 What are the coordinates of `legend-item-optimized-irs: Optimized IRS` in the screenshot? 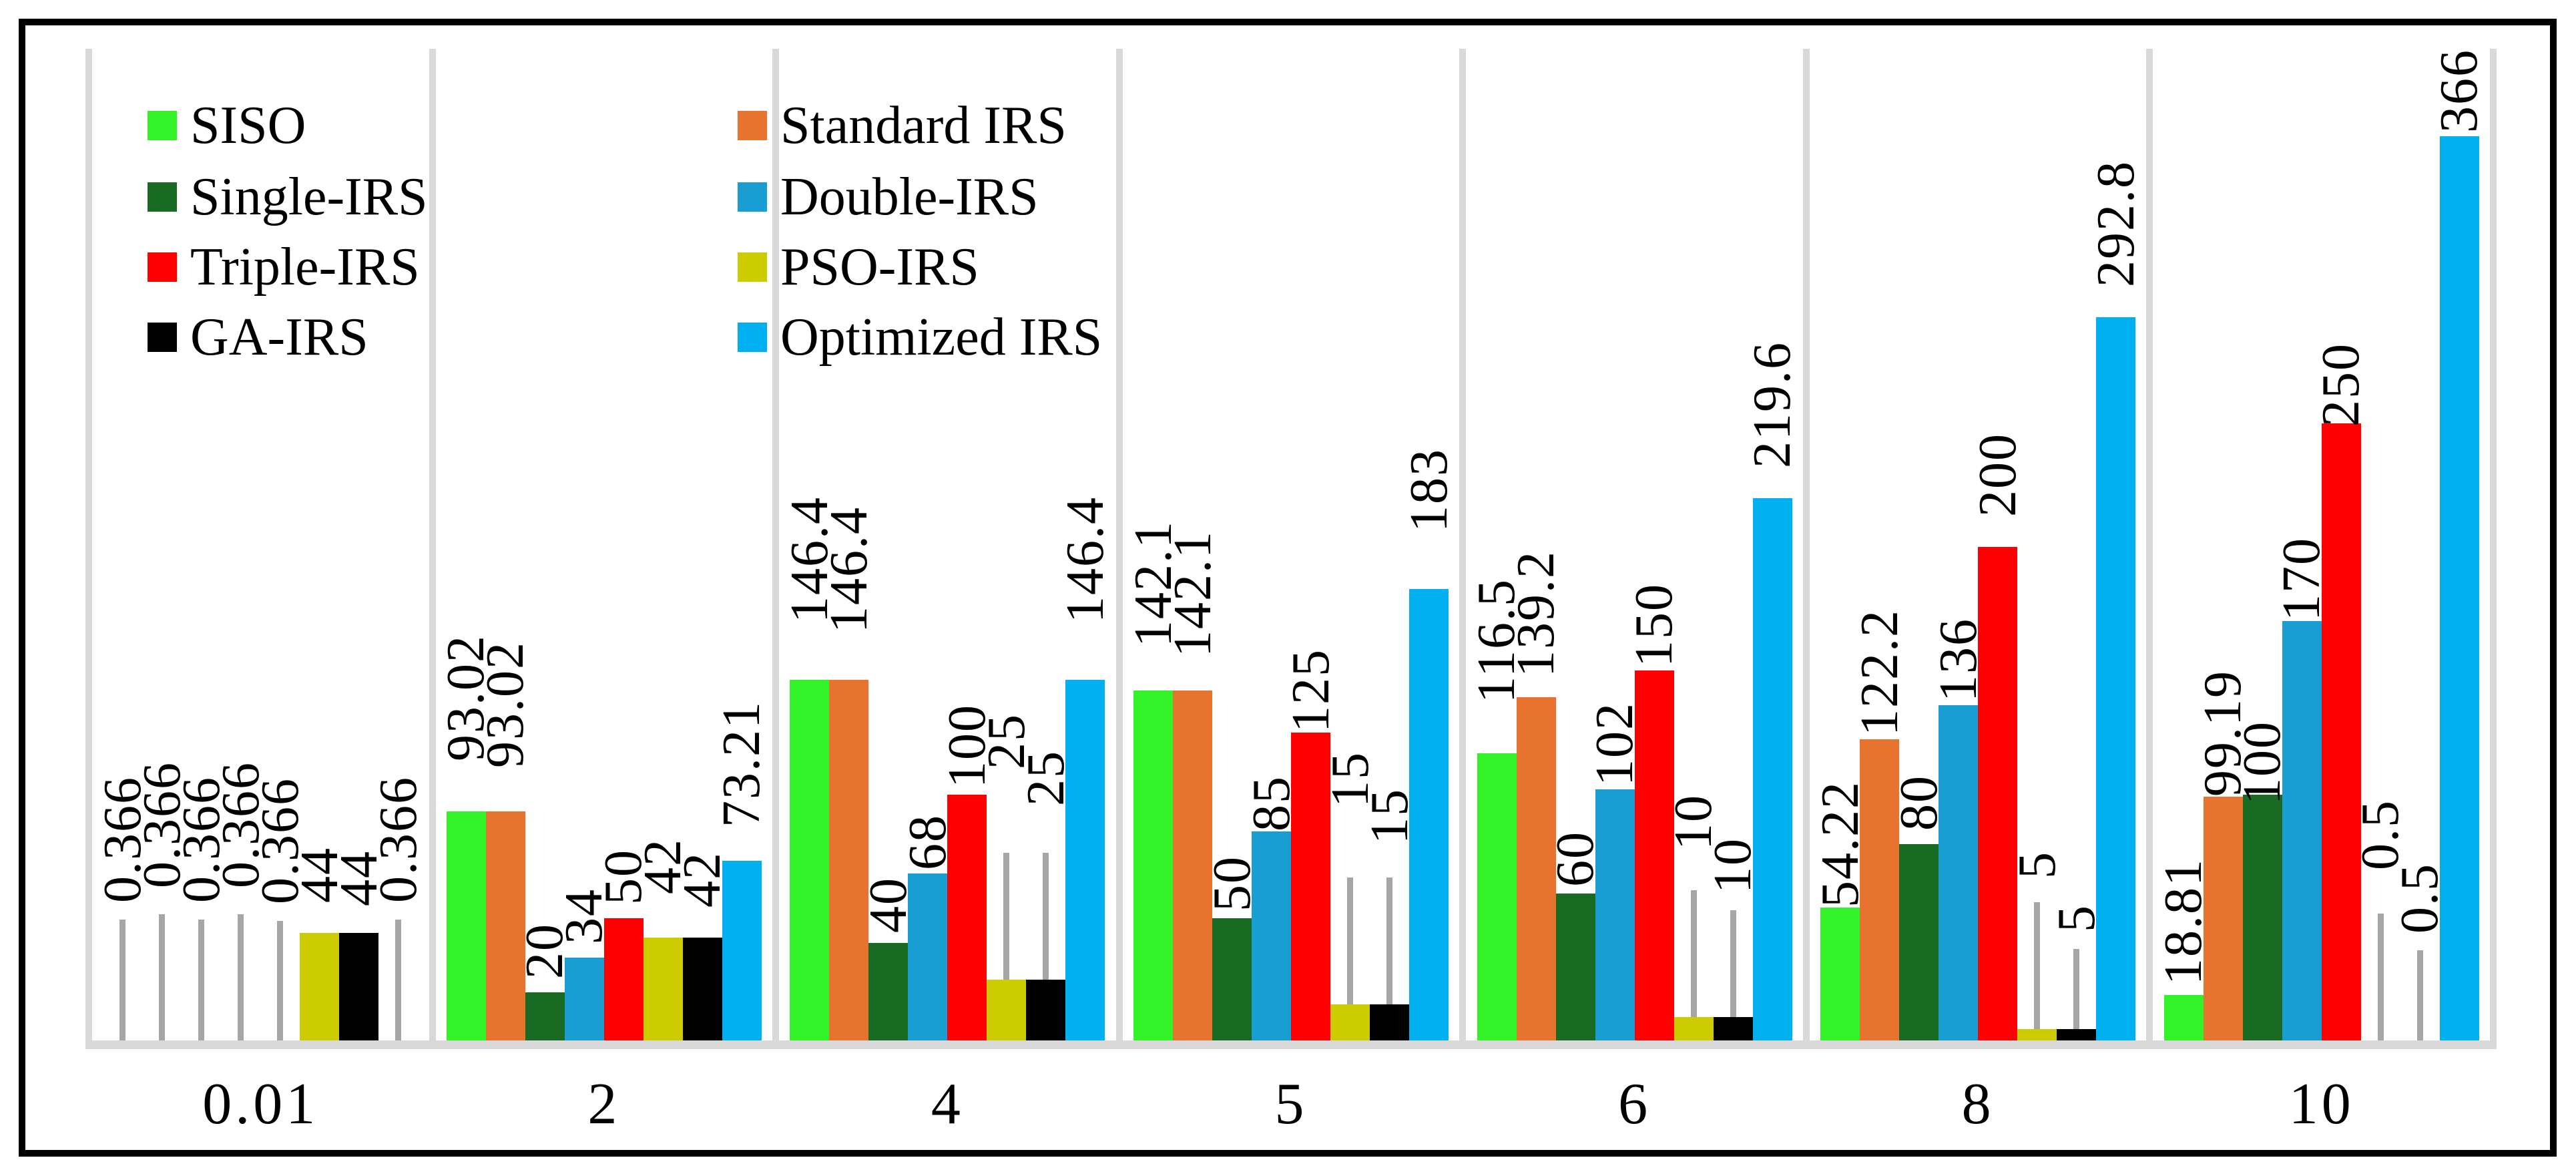 It's located at (920, 337).